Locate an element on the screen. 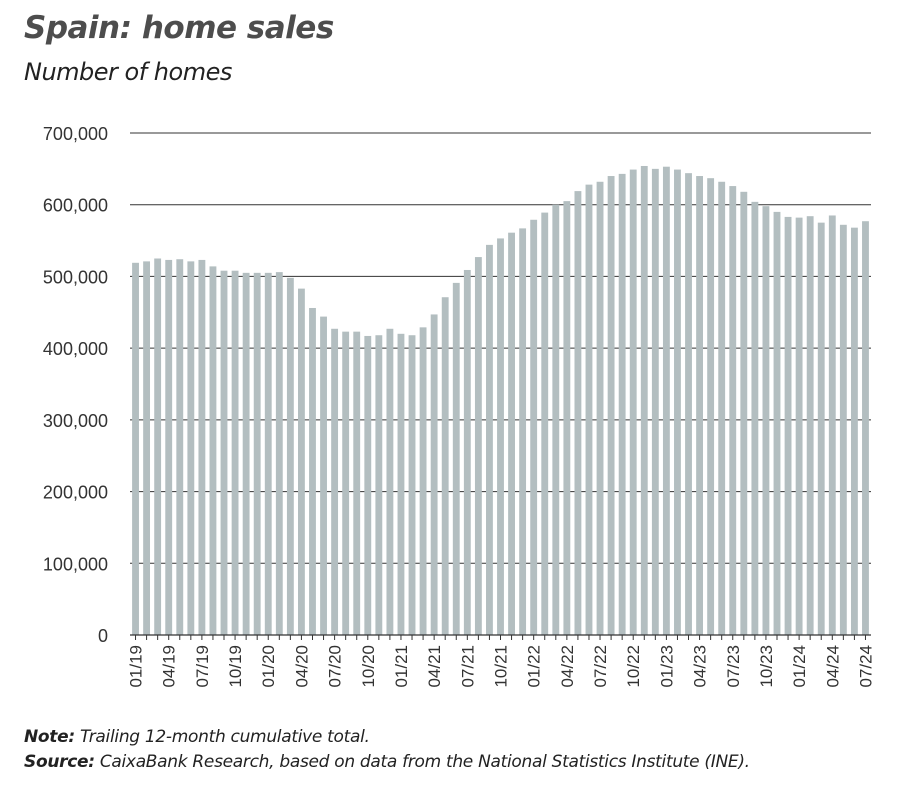 Image resolution: width=900 pixels, height=806 pixels. note-text: Trailing 12-month cumulative total. is located at coordinates (222, 737).